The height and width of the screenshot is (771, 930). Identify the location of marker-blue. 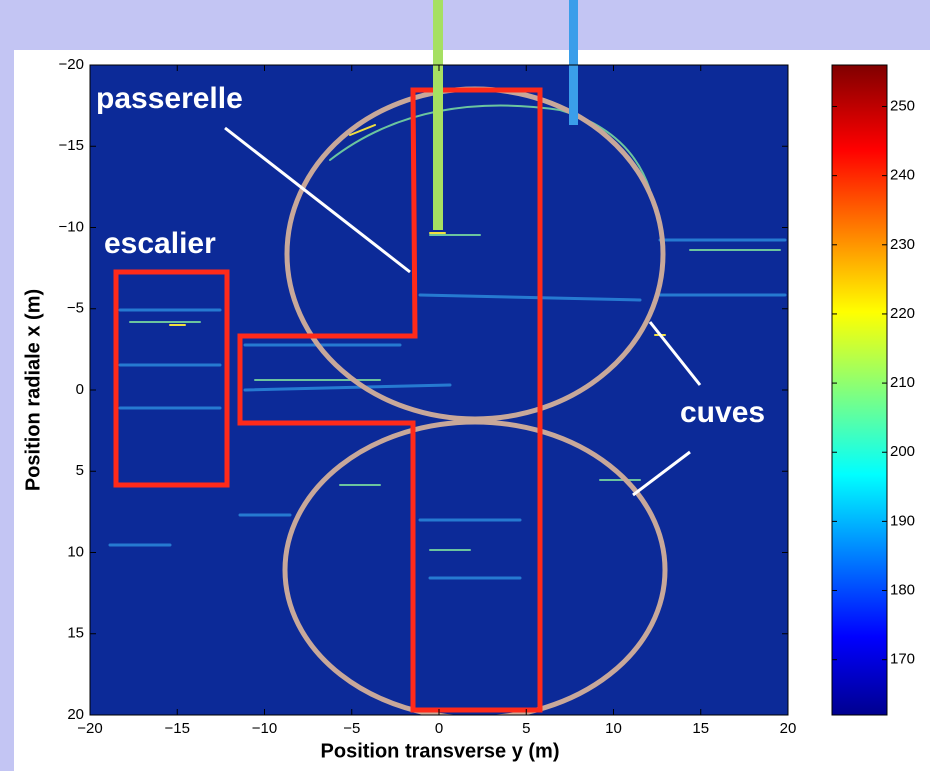
(573, 62).